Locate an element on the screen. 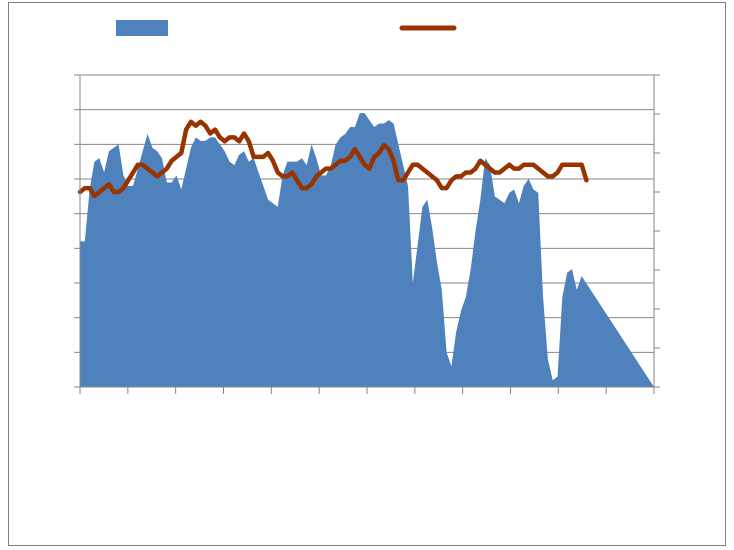 Image resolution: width=734 pixels, height=550 pixels. legend-swatch-area is located at coordinates (142, 28).